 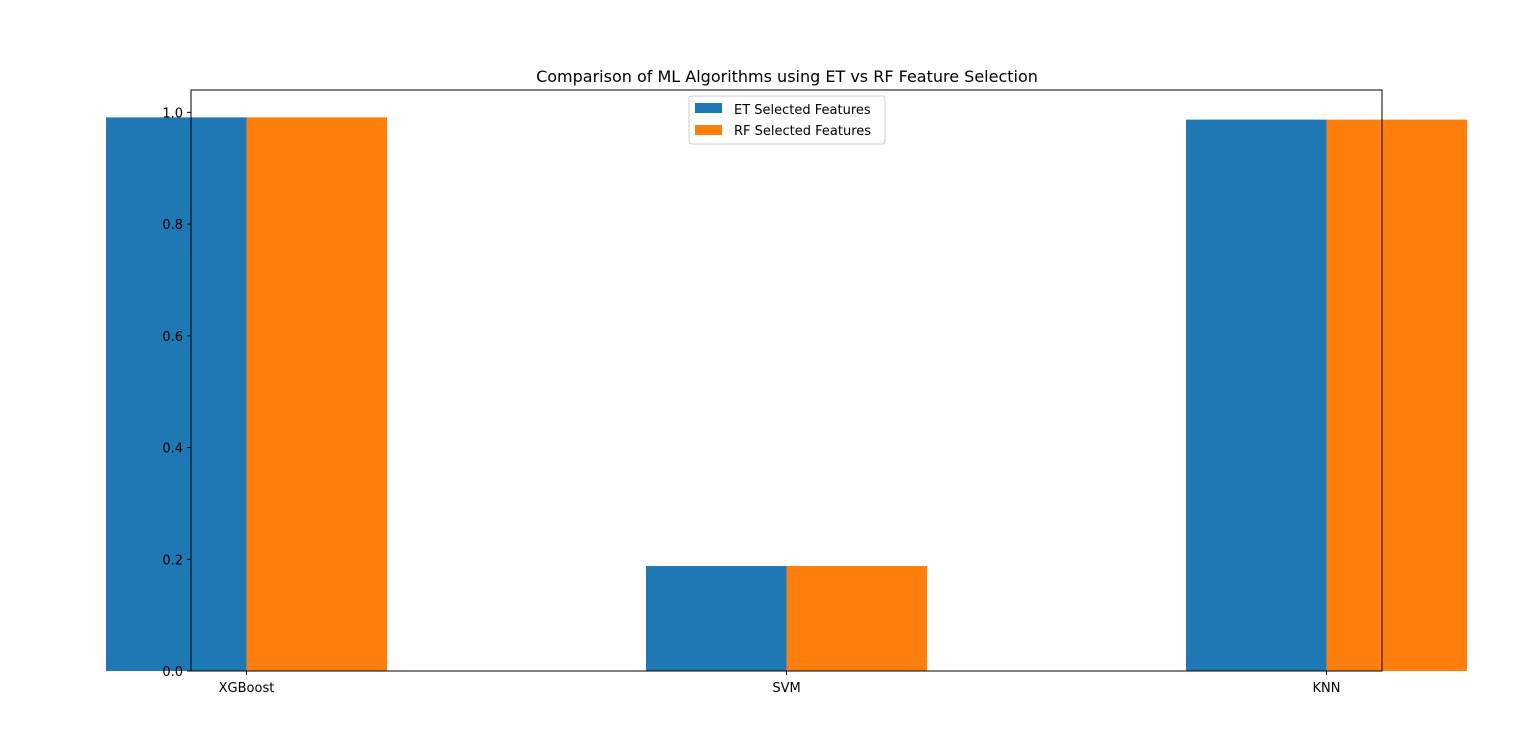 I want to click on x-tick-label: KNN, so click(x=1327, y=688).